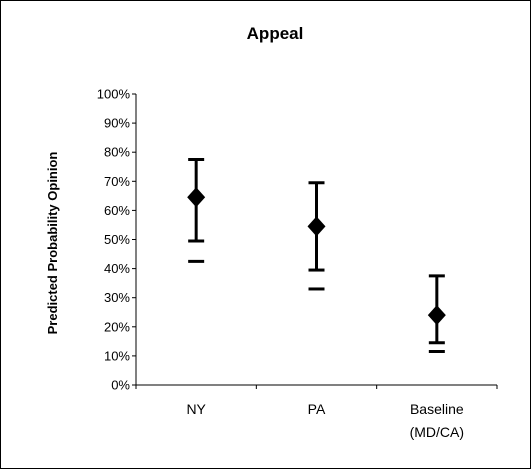  Describe the element at coordinates (52, 243) in the screenshot. I see `y-axis-label: Predicted Probability Opinion` at that location.